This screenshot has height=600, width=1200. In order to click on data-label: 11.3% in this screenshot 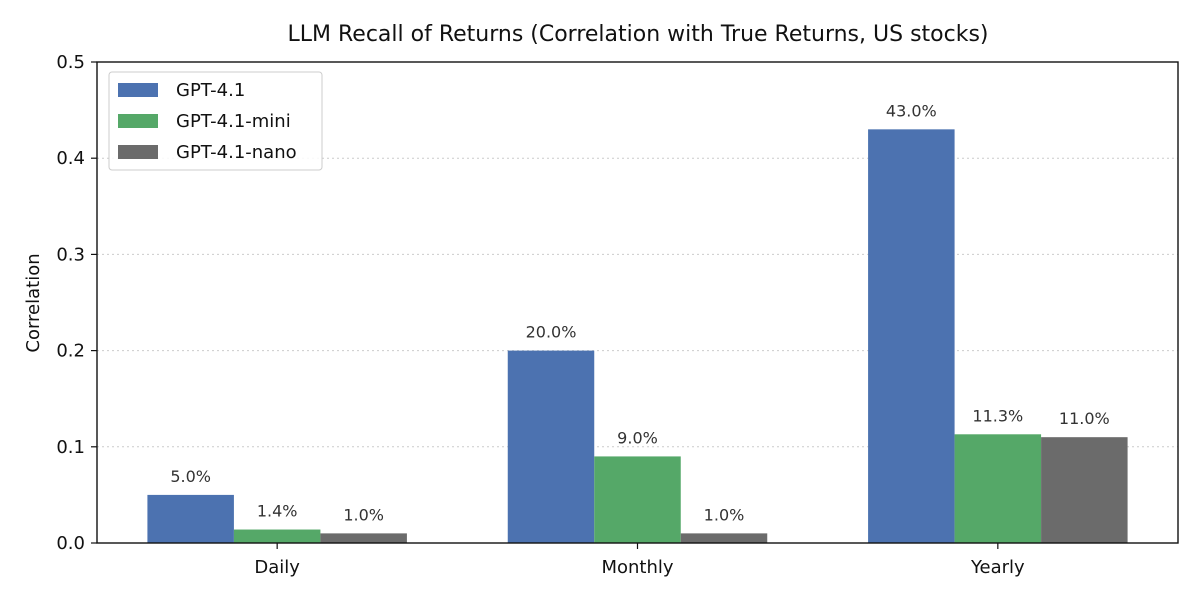, I will do `click(997, 415)`.